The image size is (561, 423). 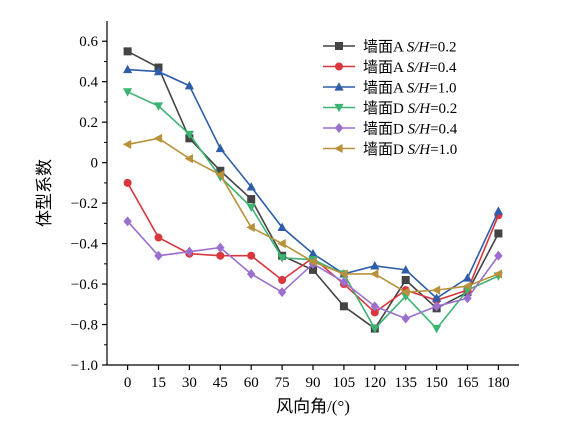 I want to click on x-tick-label: 105, so click(x=344, y=383).